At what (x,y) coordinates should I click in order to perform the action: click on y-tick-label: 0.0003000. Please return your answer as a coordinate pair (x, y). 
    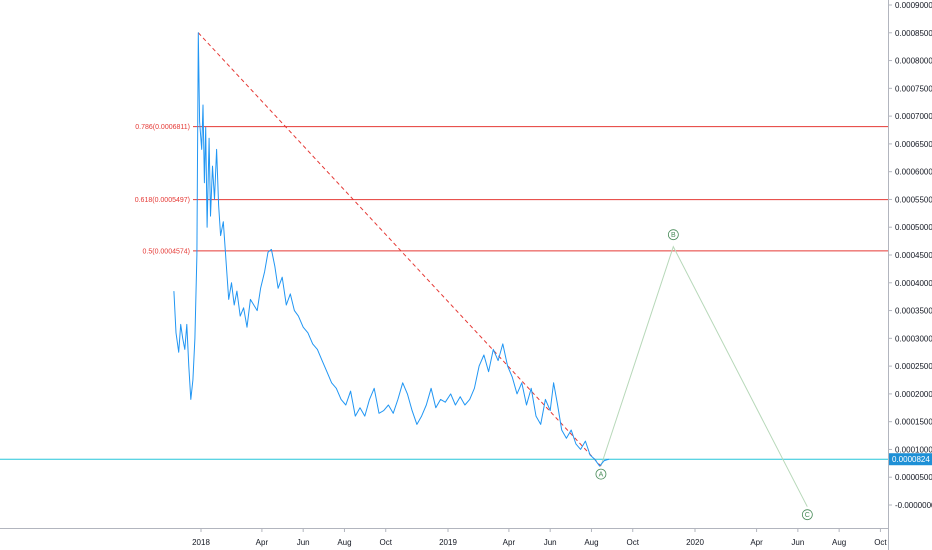
    Looking at the image, I should click on (913, 338).